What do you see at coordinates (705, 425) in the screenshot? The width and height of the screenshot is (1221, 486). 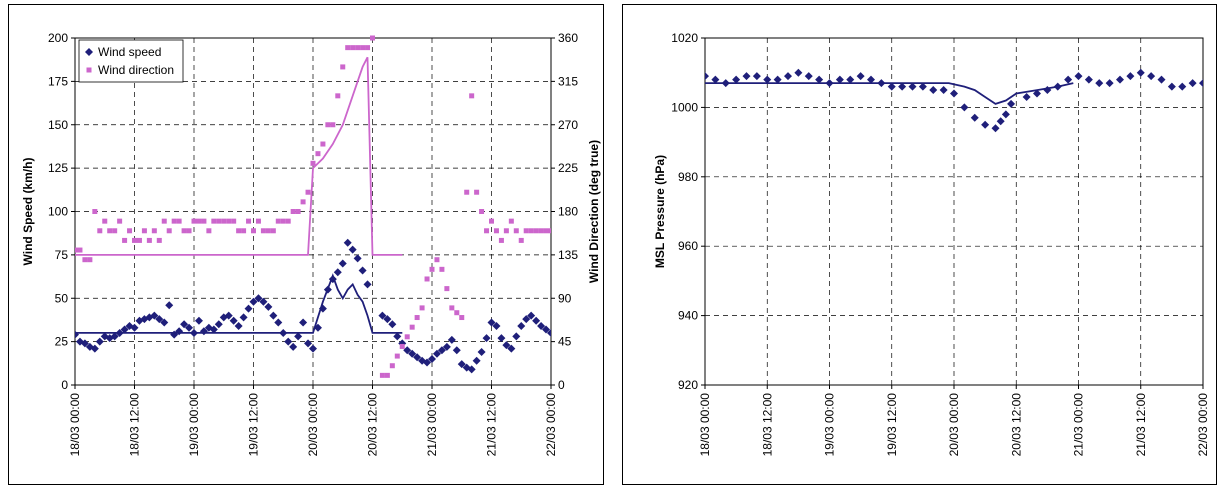 I see `x-tick-label: 18/03 00:00` at bounding box center [705, 425].